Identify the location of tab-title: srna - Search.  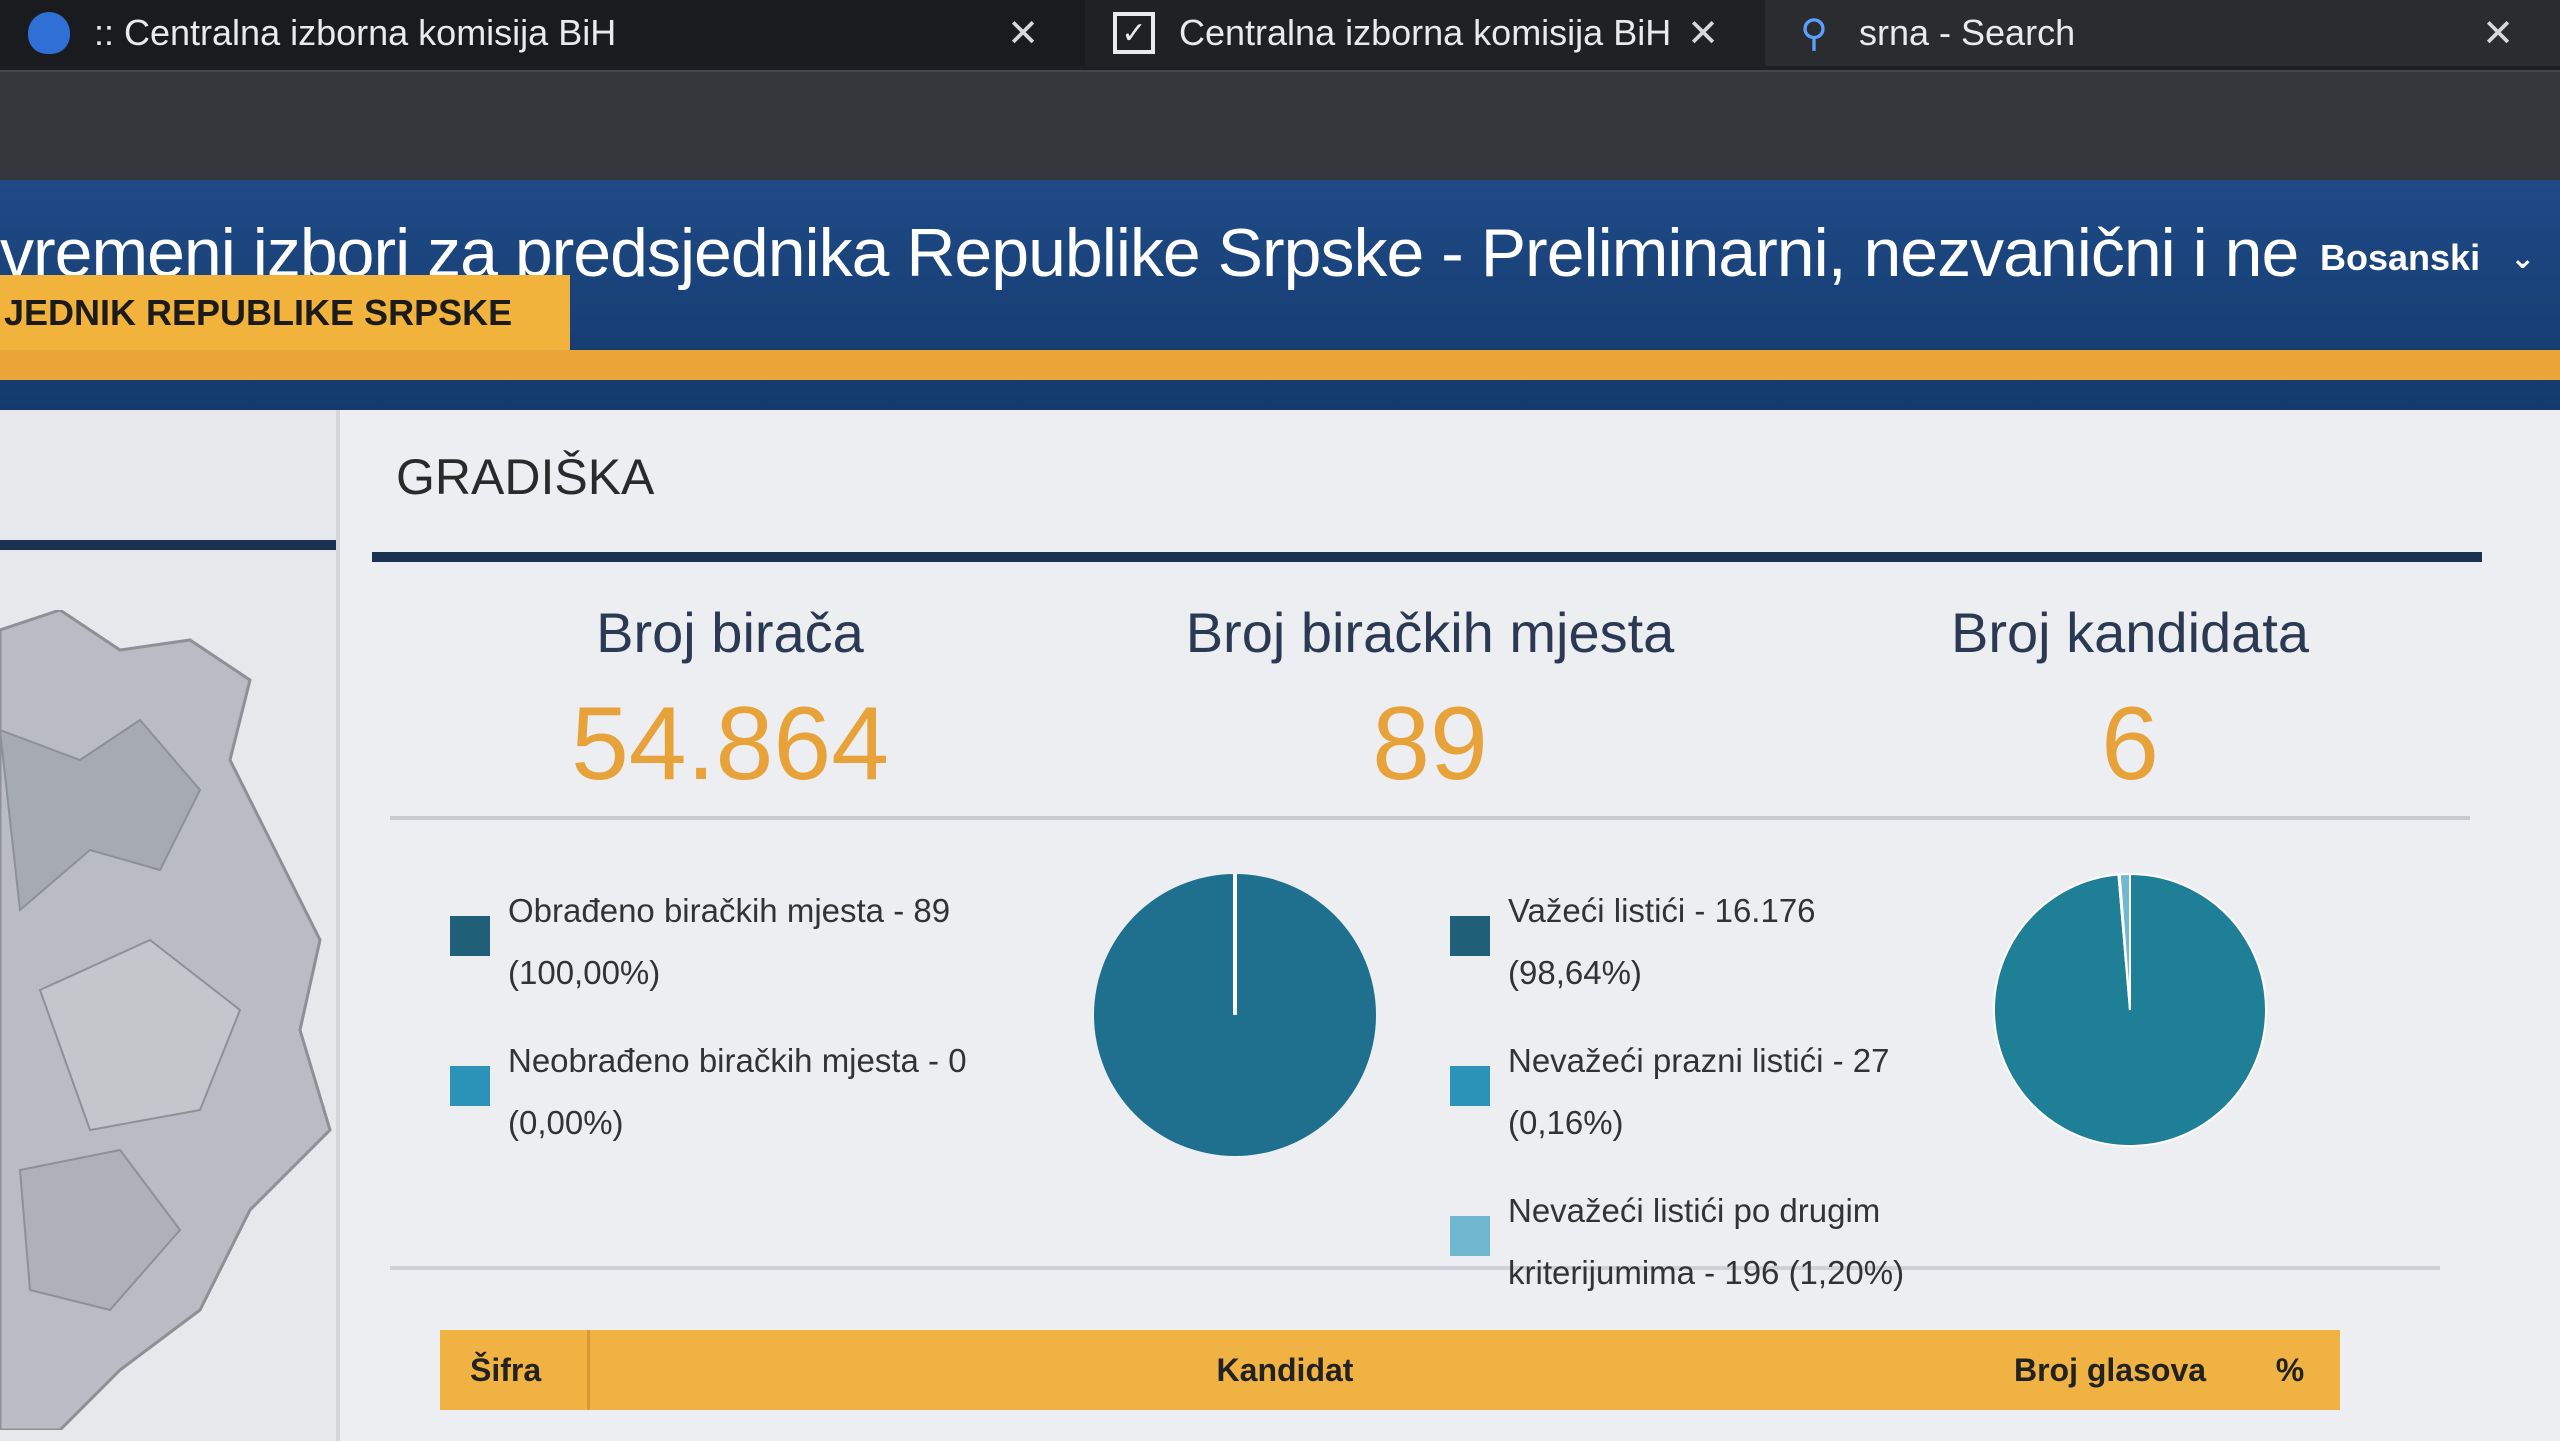
(1967, 32).